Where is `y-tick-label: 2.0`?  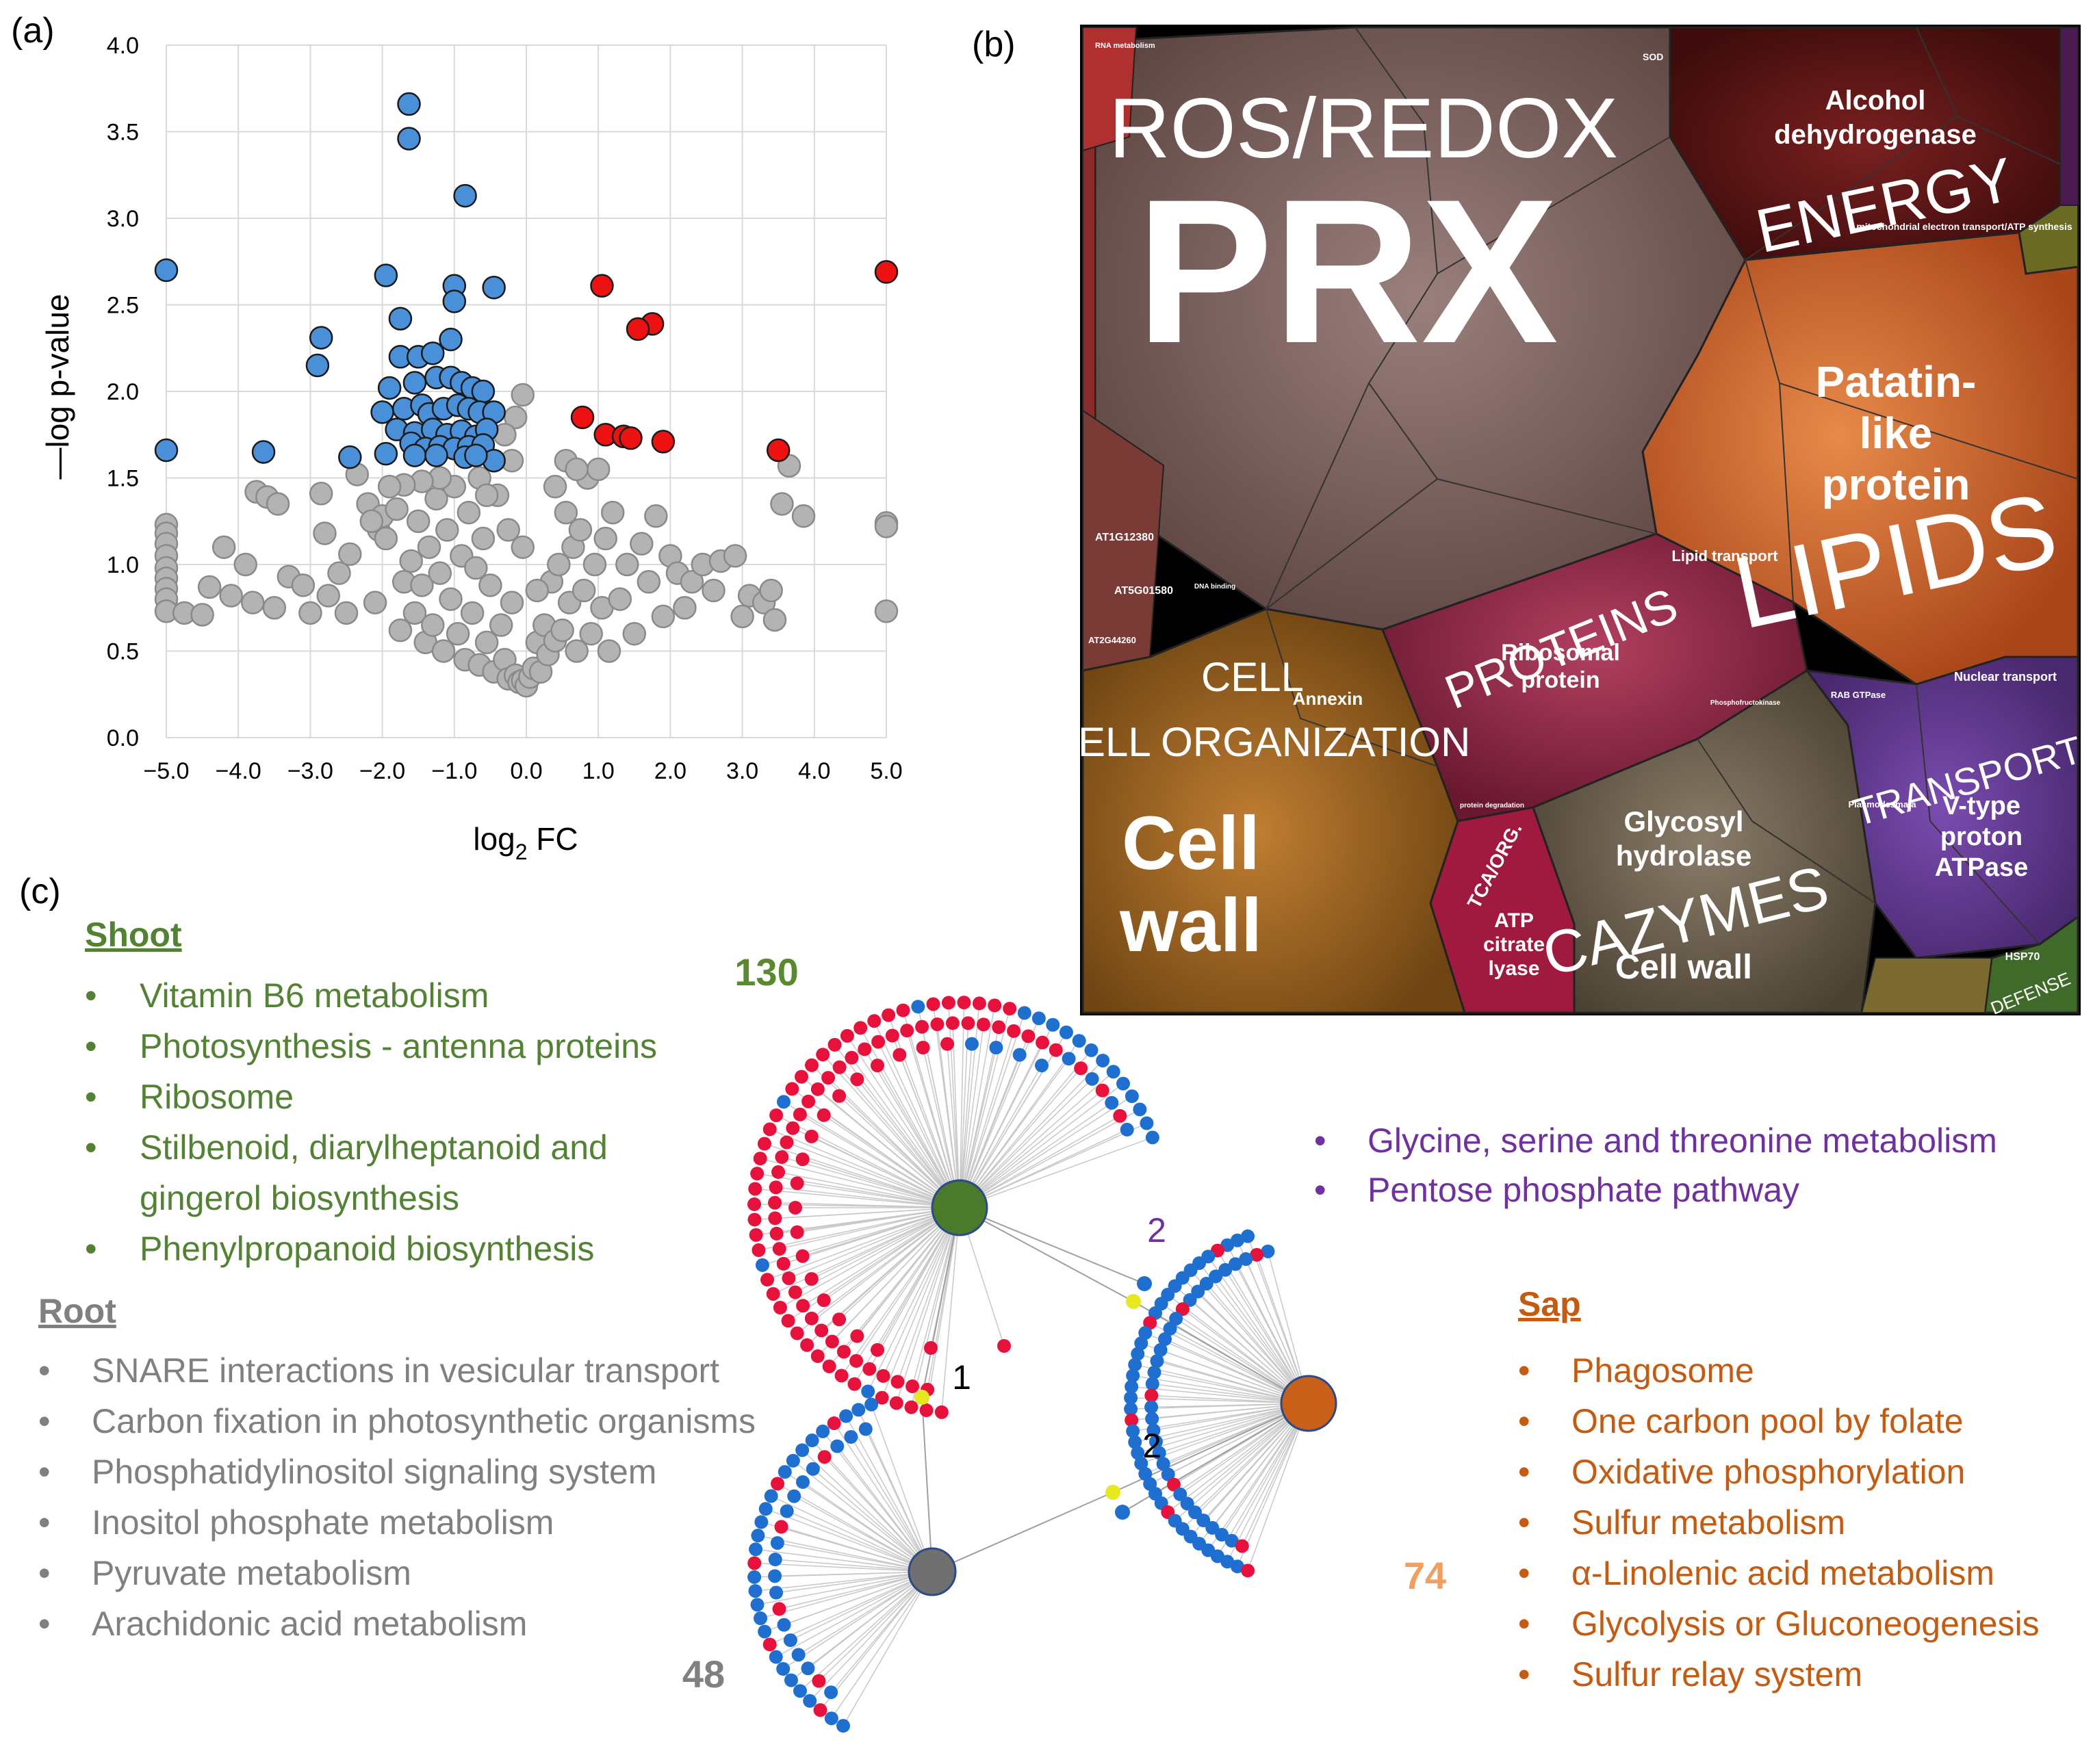
y-tick-label: 2.0 is located at coordinates (123, 392).